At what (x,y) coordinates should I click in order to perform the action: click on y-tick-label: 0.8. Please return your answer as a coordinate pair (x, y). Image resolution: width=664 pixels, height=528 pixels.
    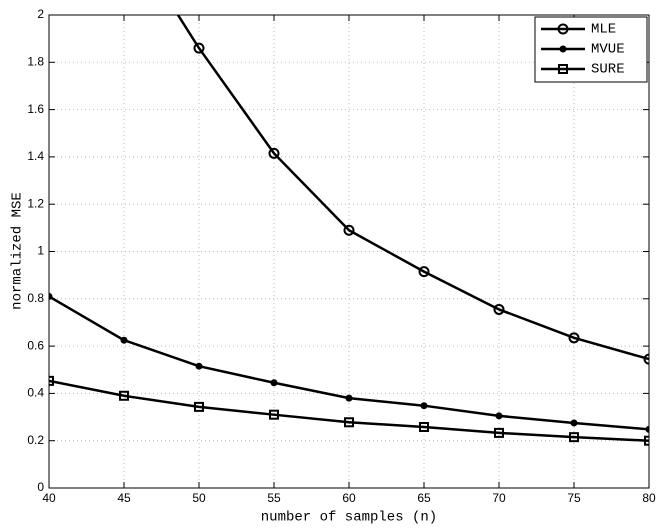
    Looking at the image, I should click on (35, 298).